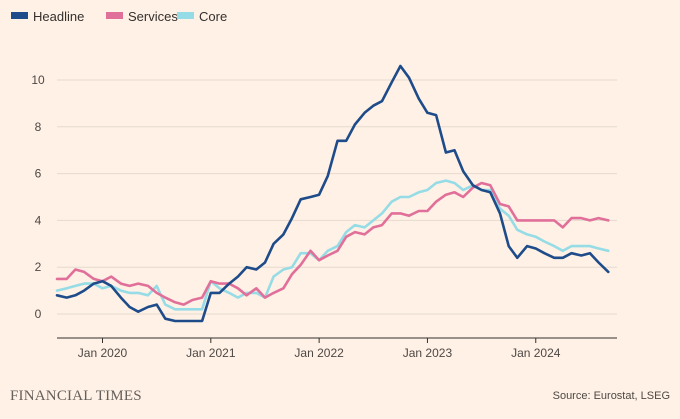 The width and height of the screenshot is (680, 419). Describe the element at coordinates (38, 220) in the screenshot. I see `y-tick-label: 4` at that location.